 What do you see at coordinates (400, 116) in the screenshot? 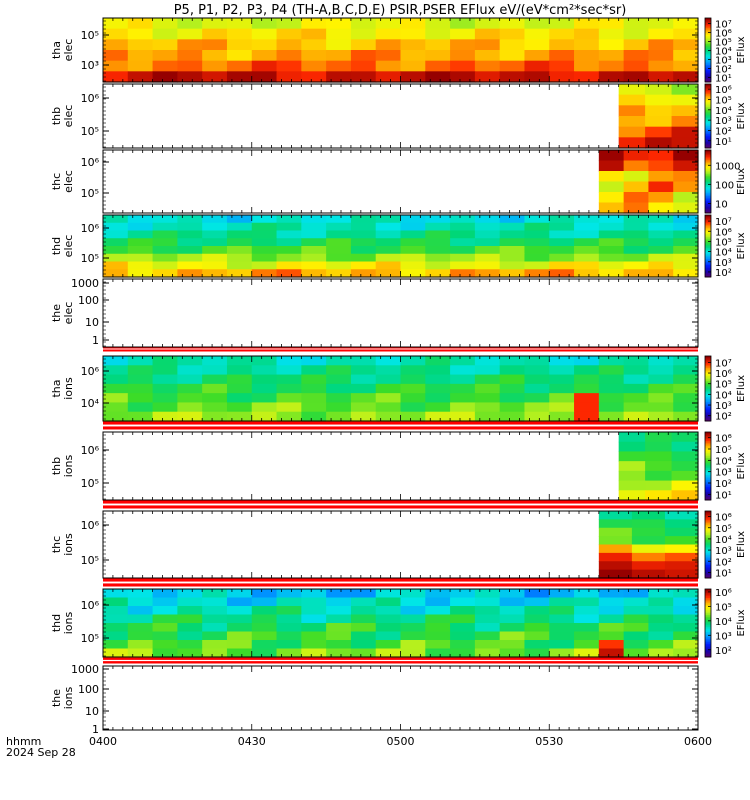
I see `panel-background` at bounding box center [400, 116].